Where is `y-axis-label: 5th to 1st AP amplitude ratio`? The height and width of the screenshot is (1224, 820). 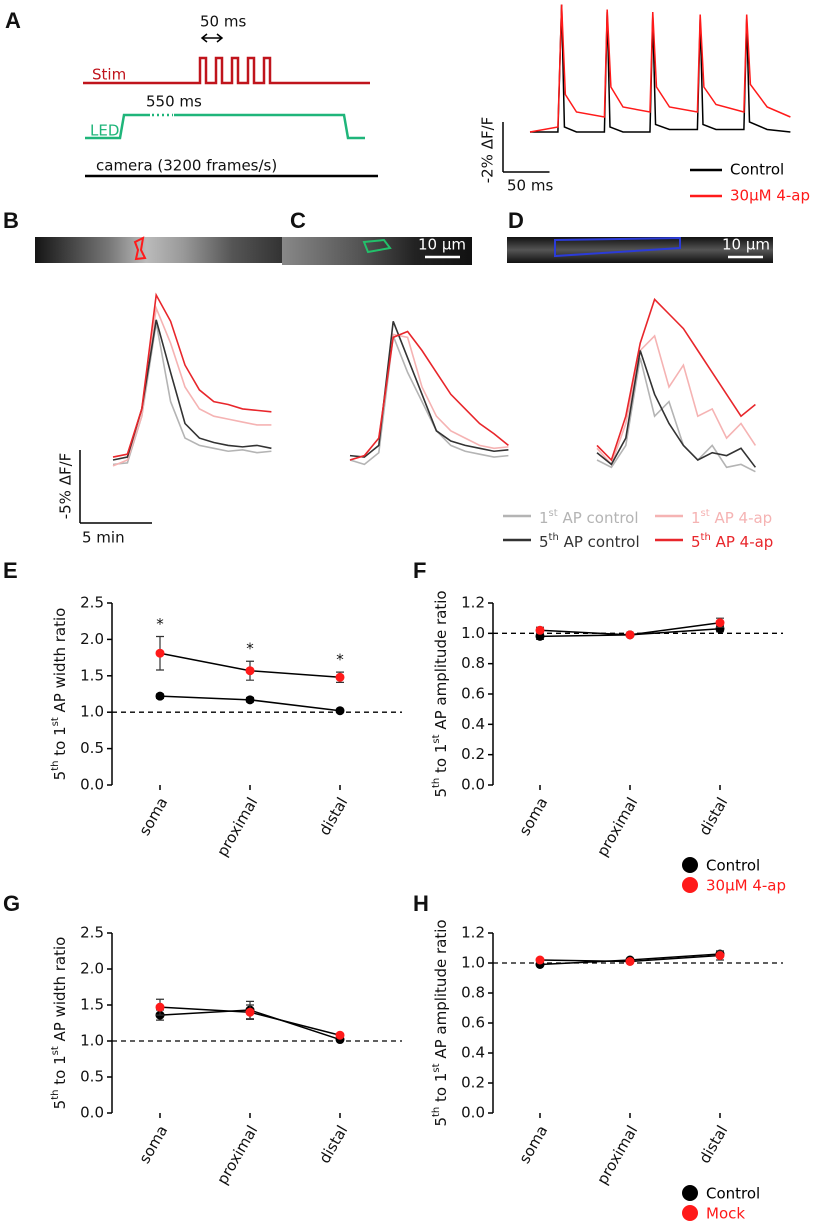
y-axis-label: 5th to 1st AP amplitude ratio is located at coordinates (440, 693).